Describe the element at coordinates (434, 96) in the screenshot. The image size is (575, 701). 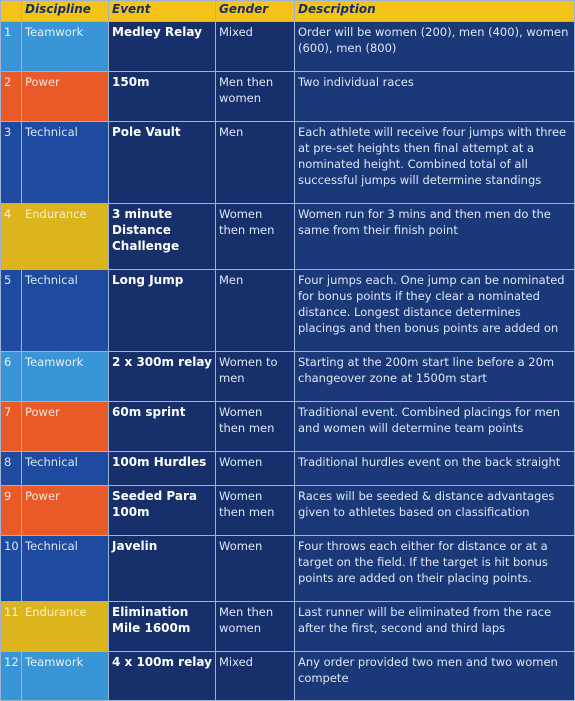
I see `row-description: Two individual races` at that location.